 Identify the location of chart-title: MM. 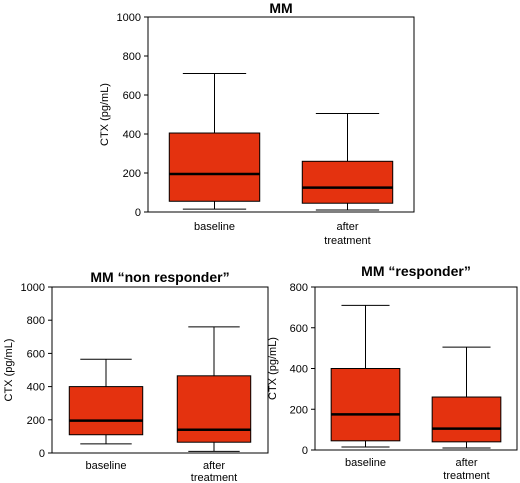
(280, 8).